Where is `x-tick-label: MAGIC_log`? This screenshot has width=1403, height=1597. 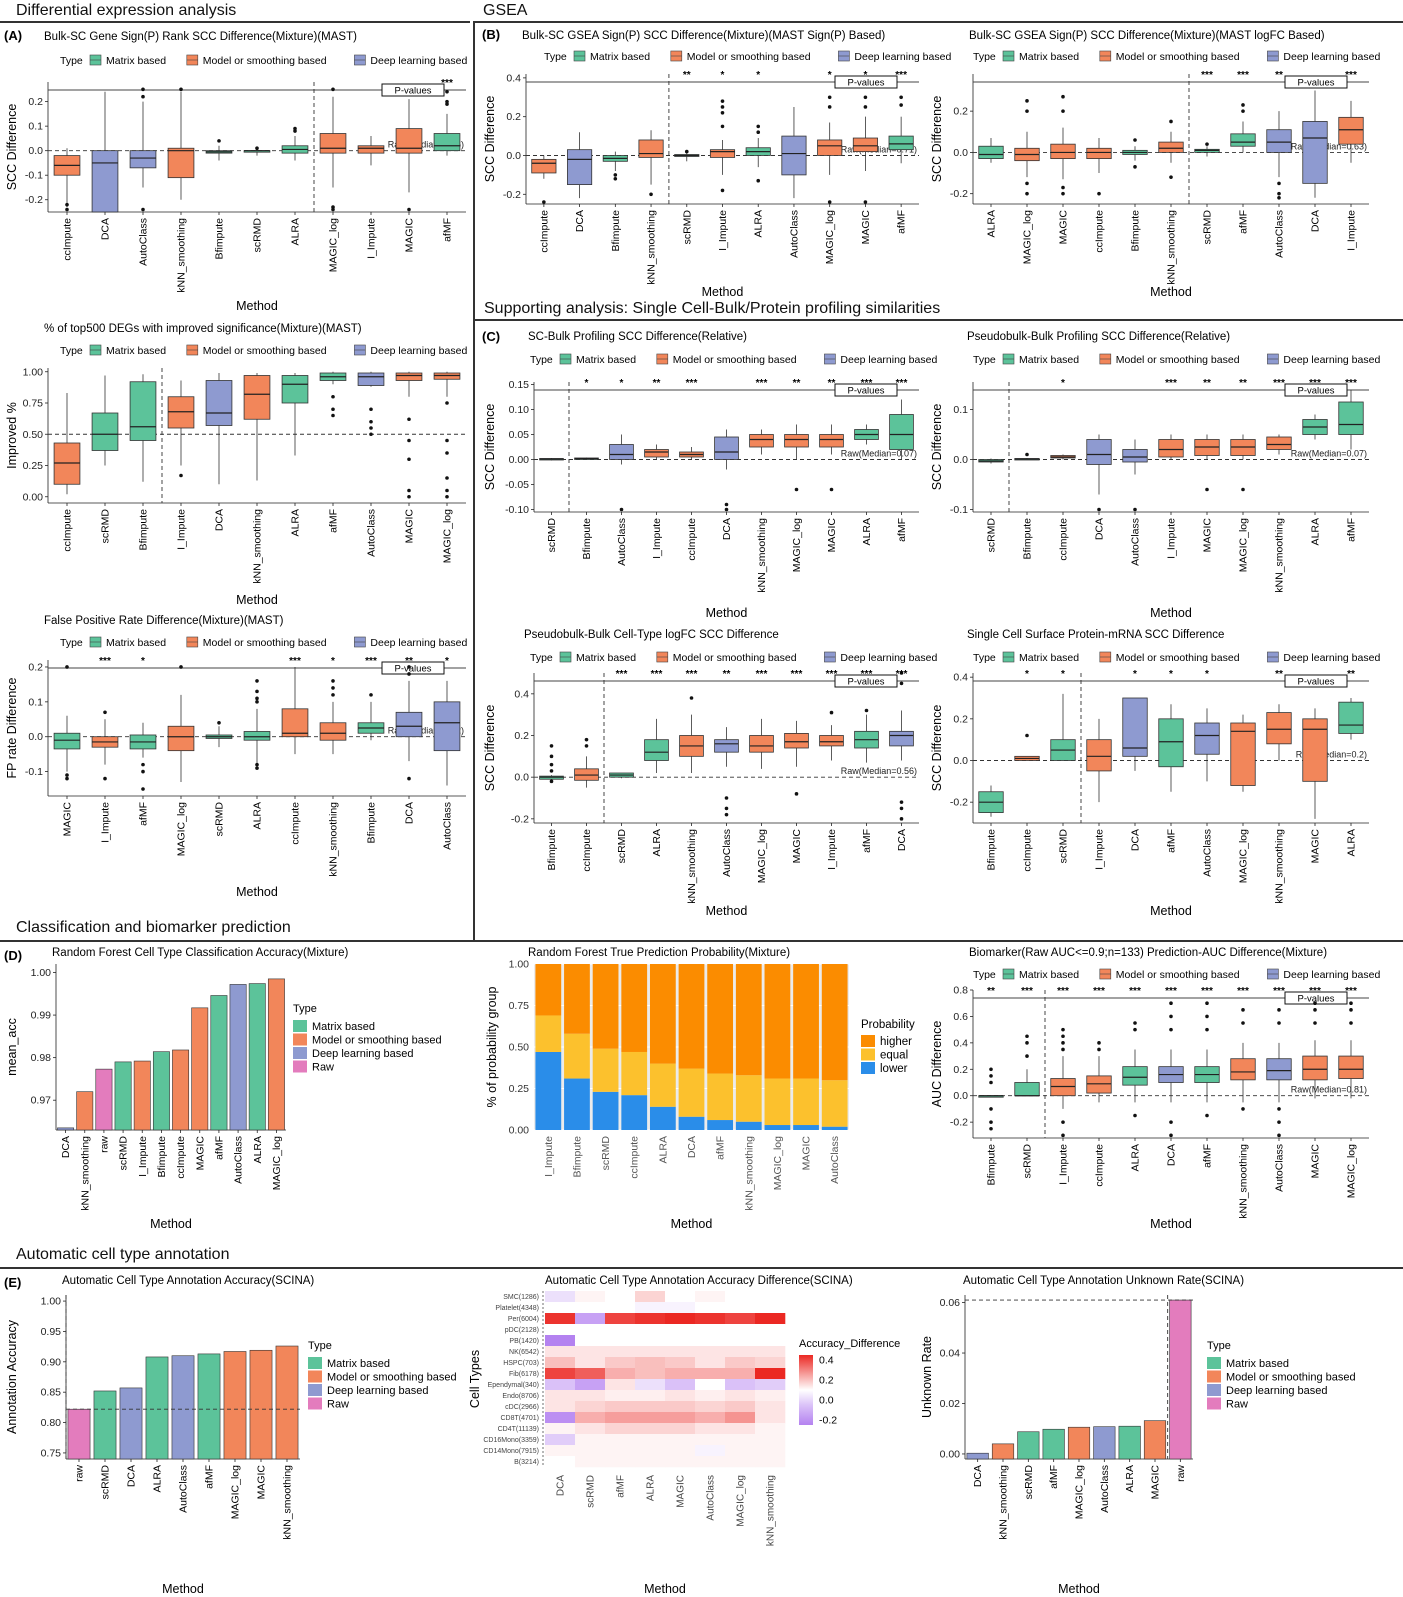 x-tick-label: MAGIC_log is located at coordinates (1244, 545).